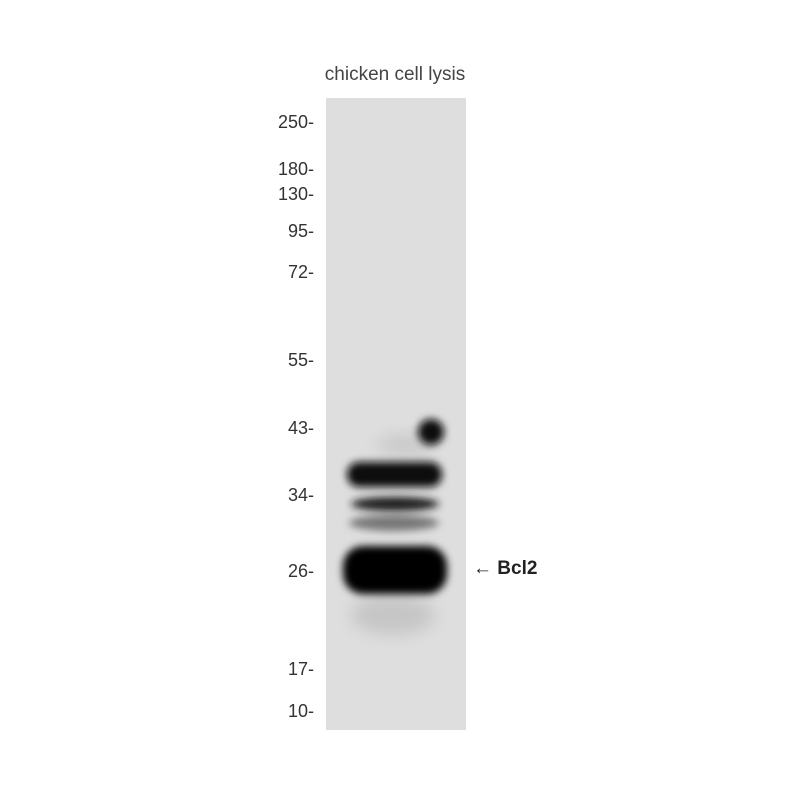 The width and height of the screenshot is (800, 800). What do you see at coordinates (300, 495) in the screenshot?
I see `marker-label-34: 34-` at bounding box center [300, 495].